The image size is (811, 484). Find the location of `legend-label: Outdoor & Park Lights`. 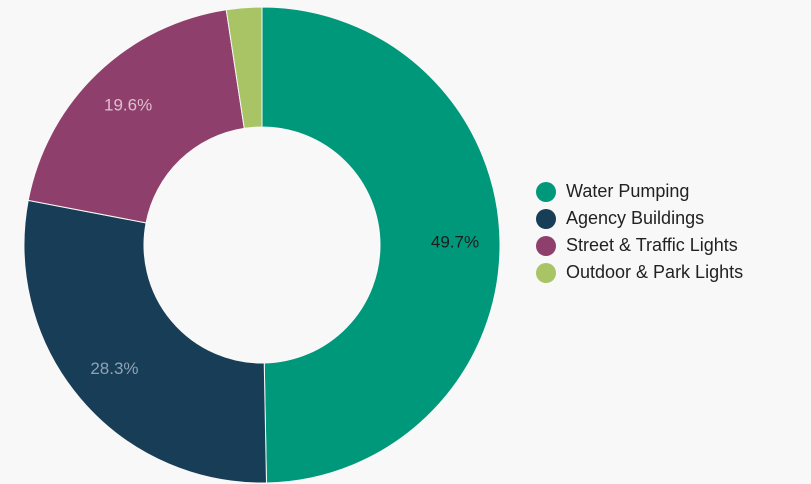

legend-label: Outdoor & Park Lights is located at coordinates (655, 272).